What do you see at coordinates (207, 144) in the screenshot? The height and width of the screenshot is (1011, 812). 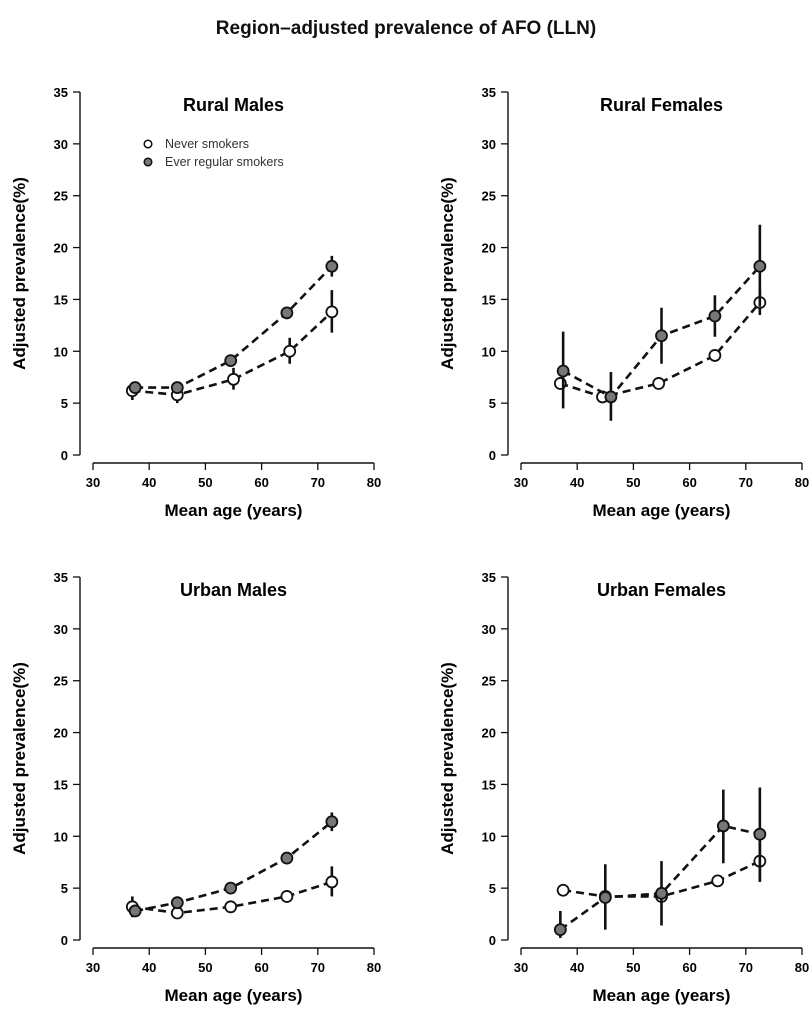 I see `legend-label-never: Never smokers` at bounding box center [207, 144].